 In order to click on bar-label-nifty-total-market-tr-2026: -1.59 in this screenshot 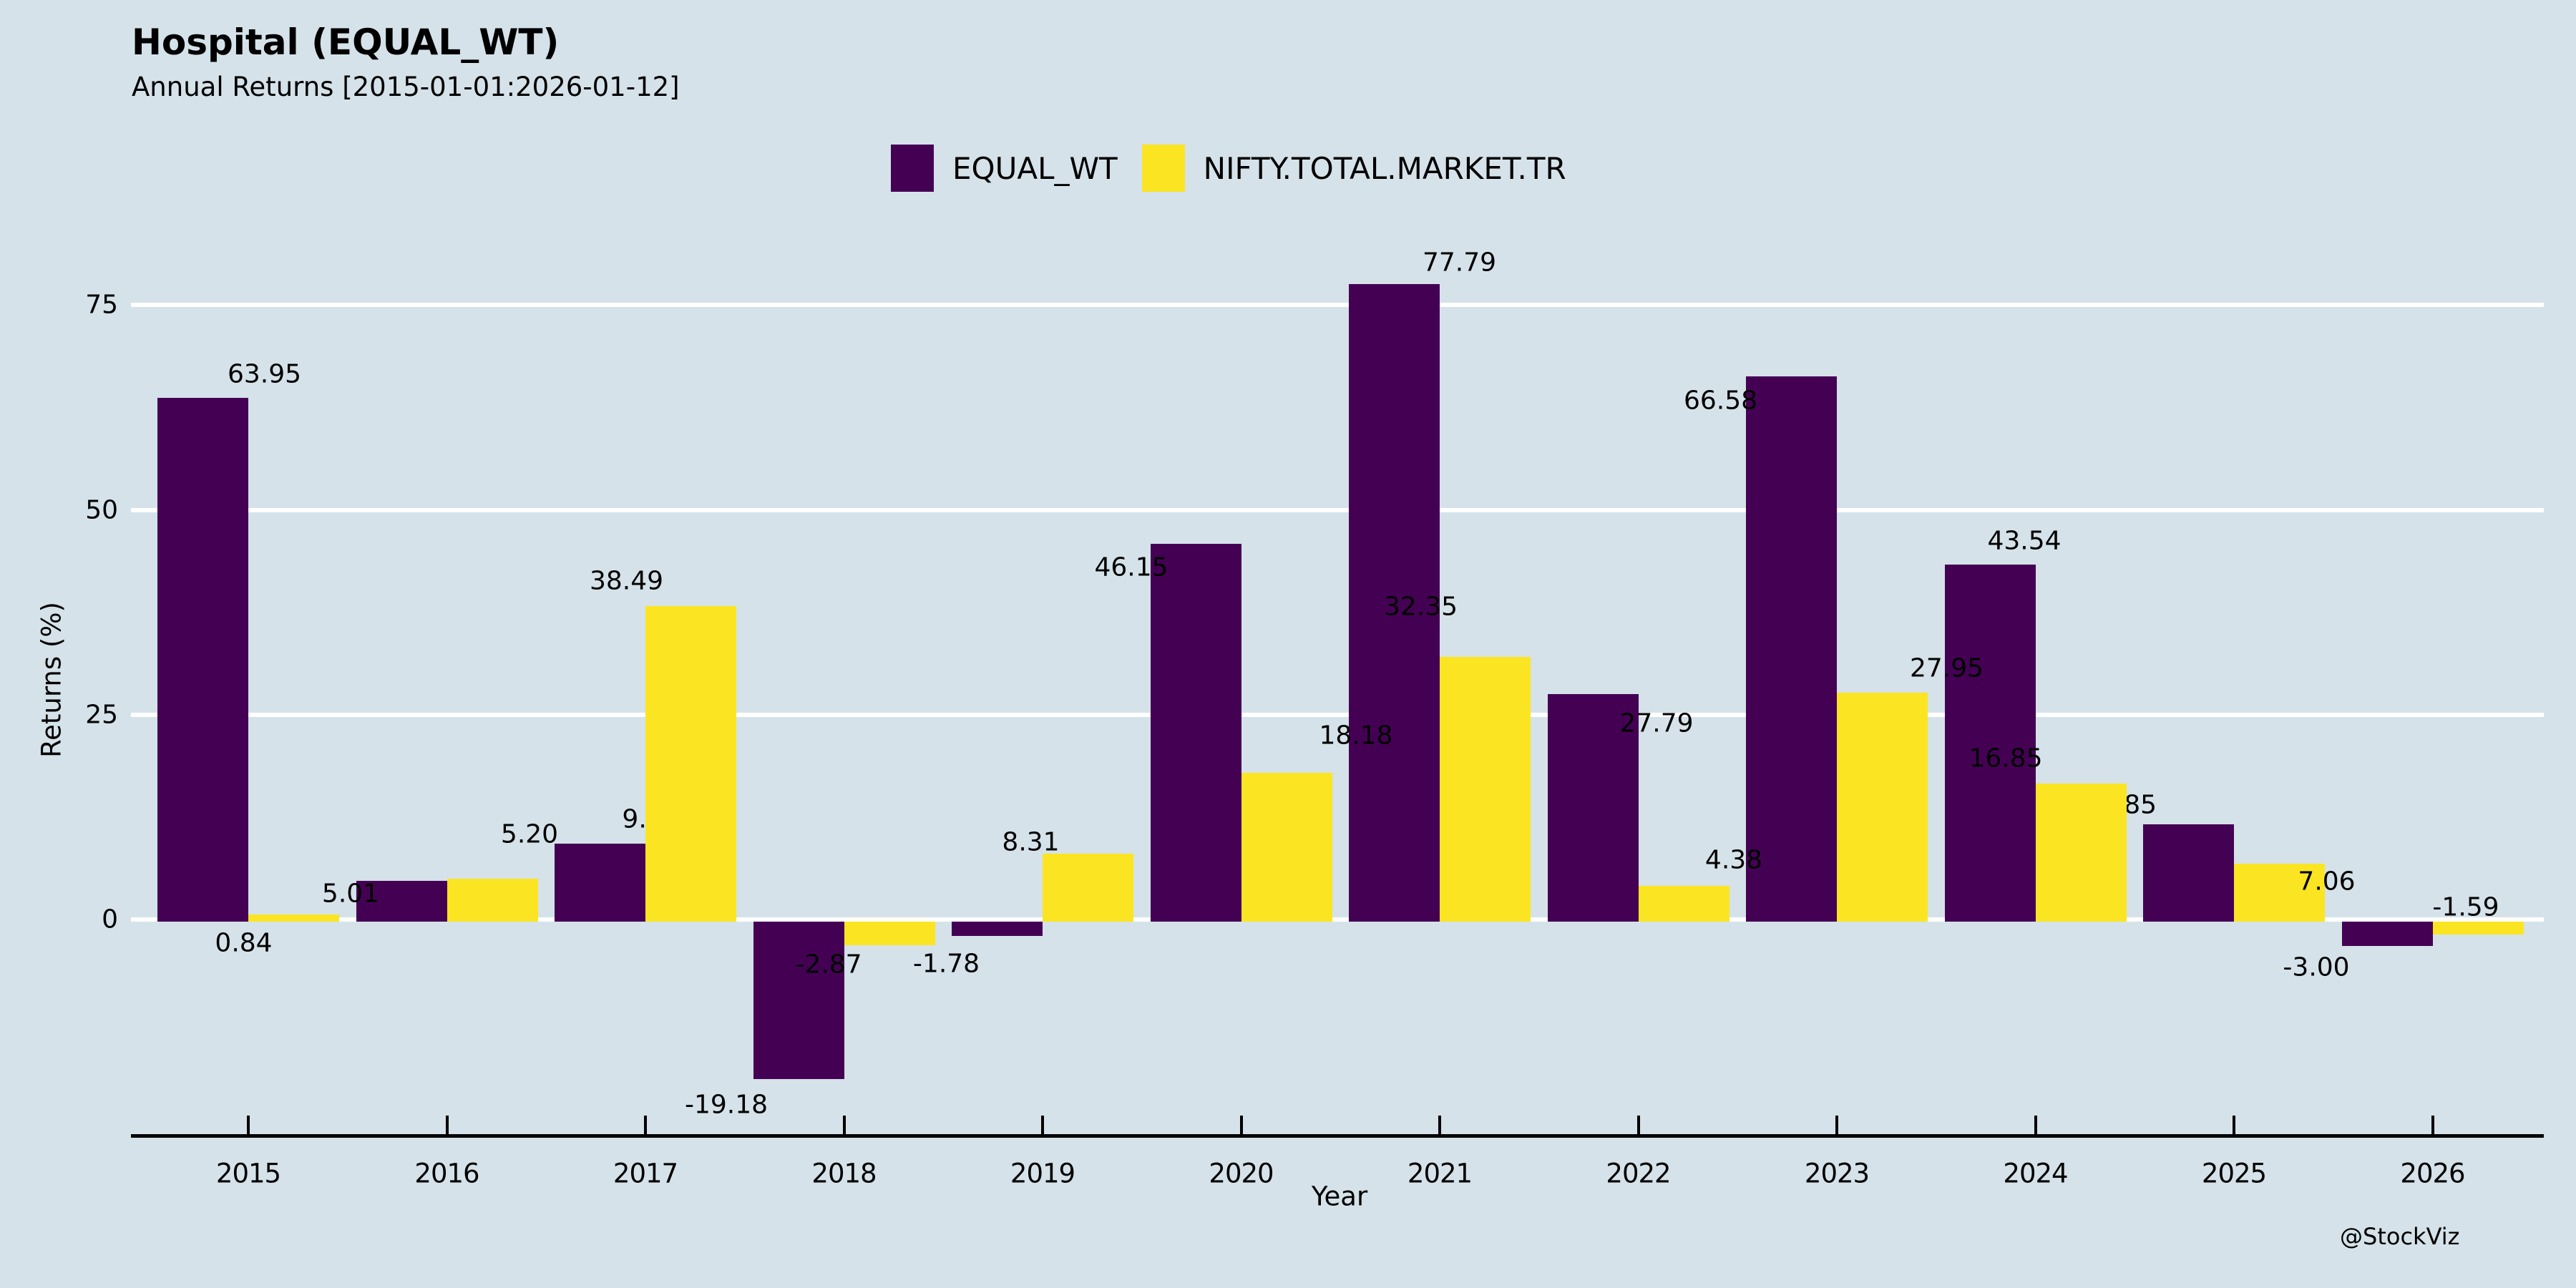, I will do `click(2465, 907)`.